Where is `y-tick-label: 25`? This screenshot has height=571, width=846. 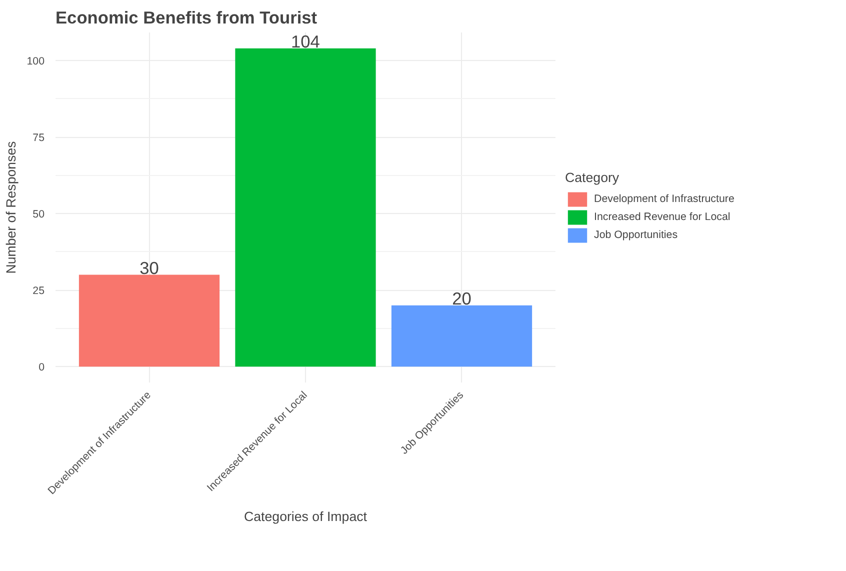
y-tick-label: 25 is located at coordinates (38, 291).